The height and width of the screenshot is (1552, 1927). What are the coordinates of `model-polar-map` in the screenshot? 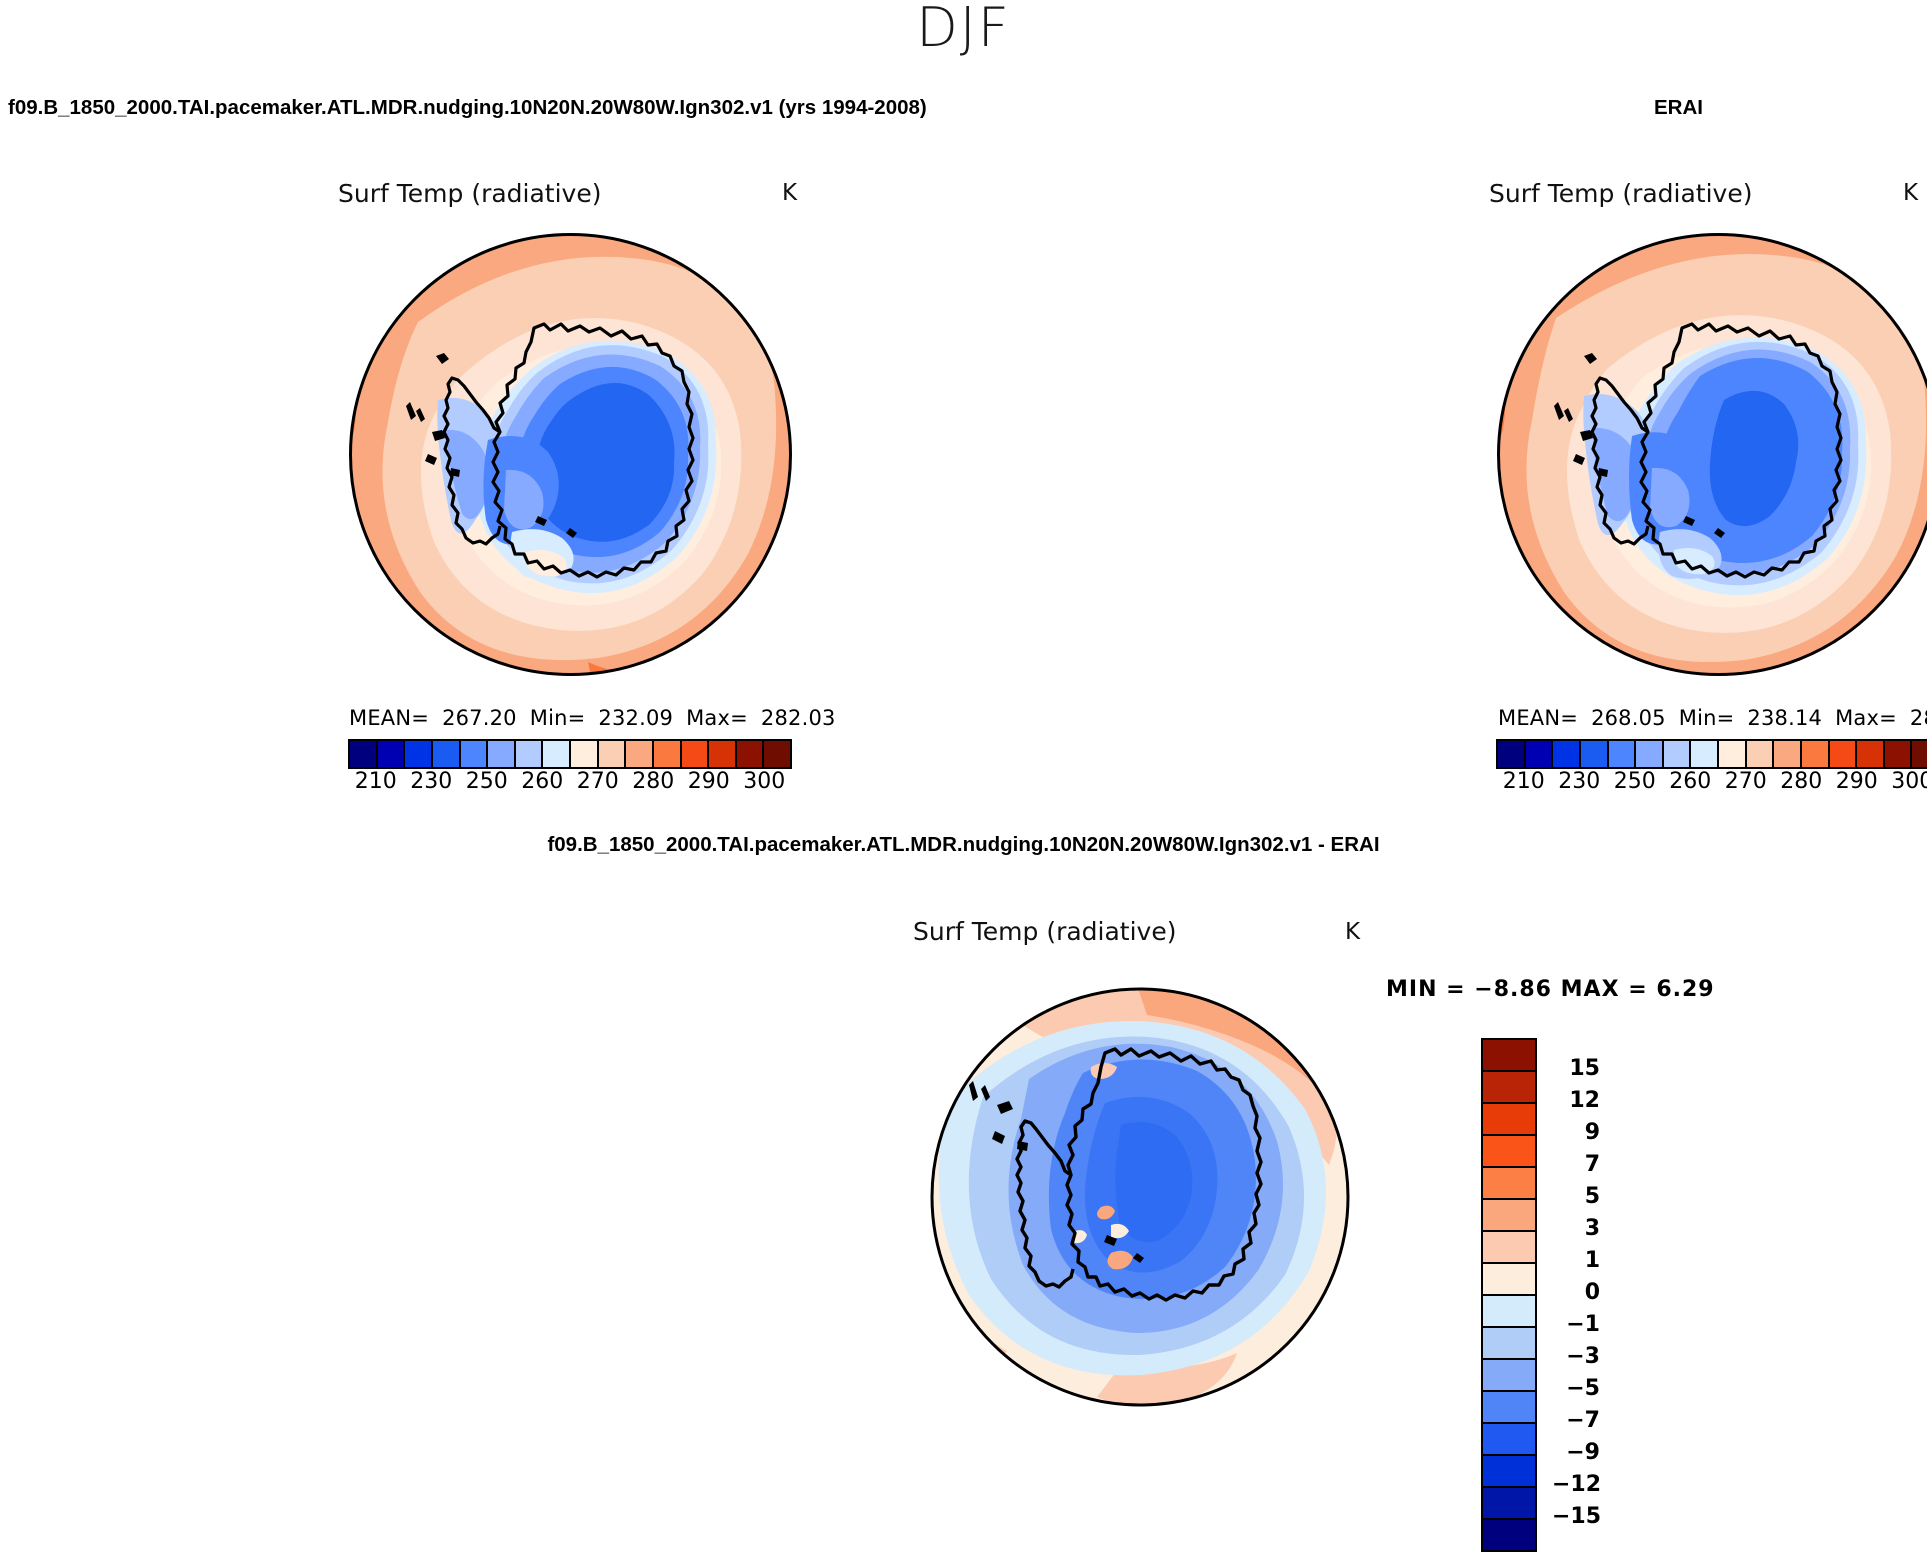 It's located at (570, 454).